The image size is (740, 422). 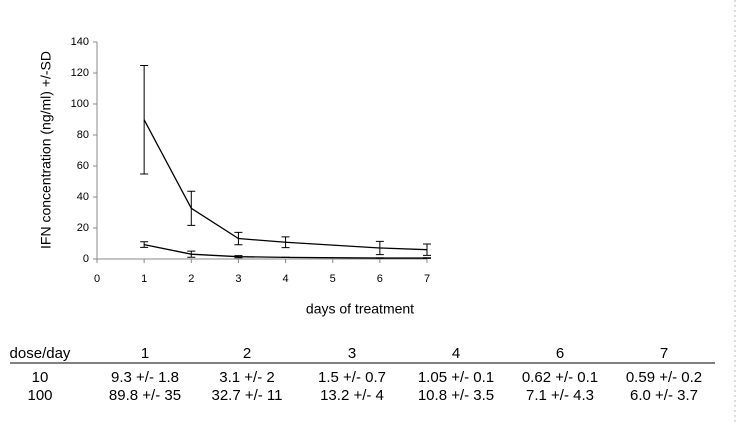 What do you see at coordinates (456, 377) in the screenshot?
I see `table-cell: 1.05 +/- 0.1` at bounding box center [456, 377].